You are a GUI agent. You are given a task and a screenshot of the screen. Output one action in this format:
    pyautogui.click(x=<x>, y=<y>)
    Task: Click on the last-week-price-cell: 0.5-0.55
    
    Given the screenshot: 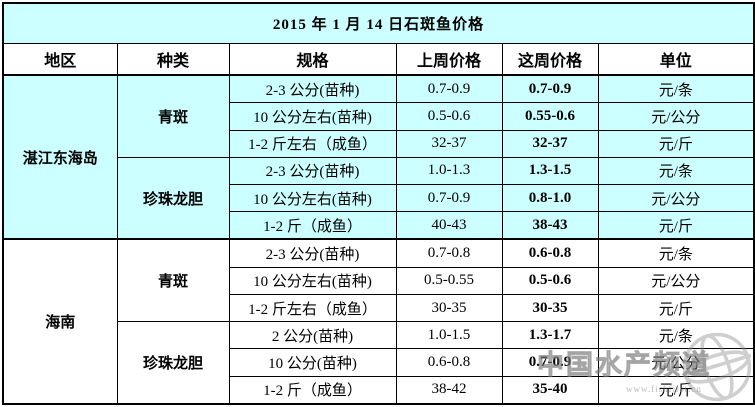 What is the action you would take?
    pyautogui.click(x=449, y=281)
    